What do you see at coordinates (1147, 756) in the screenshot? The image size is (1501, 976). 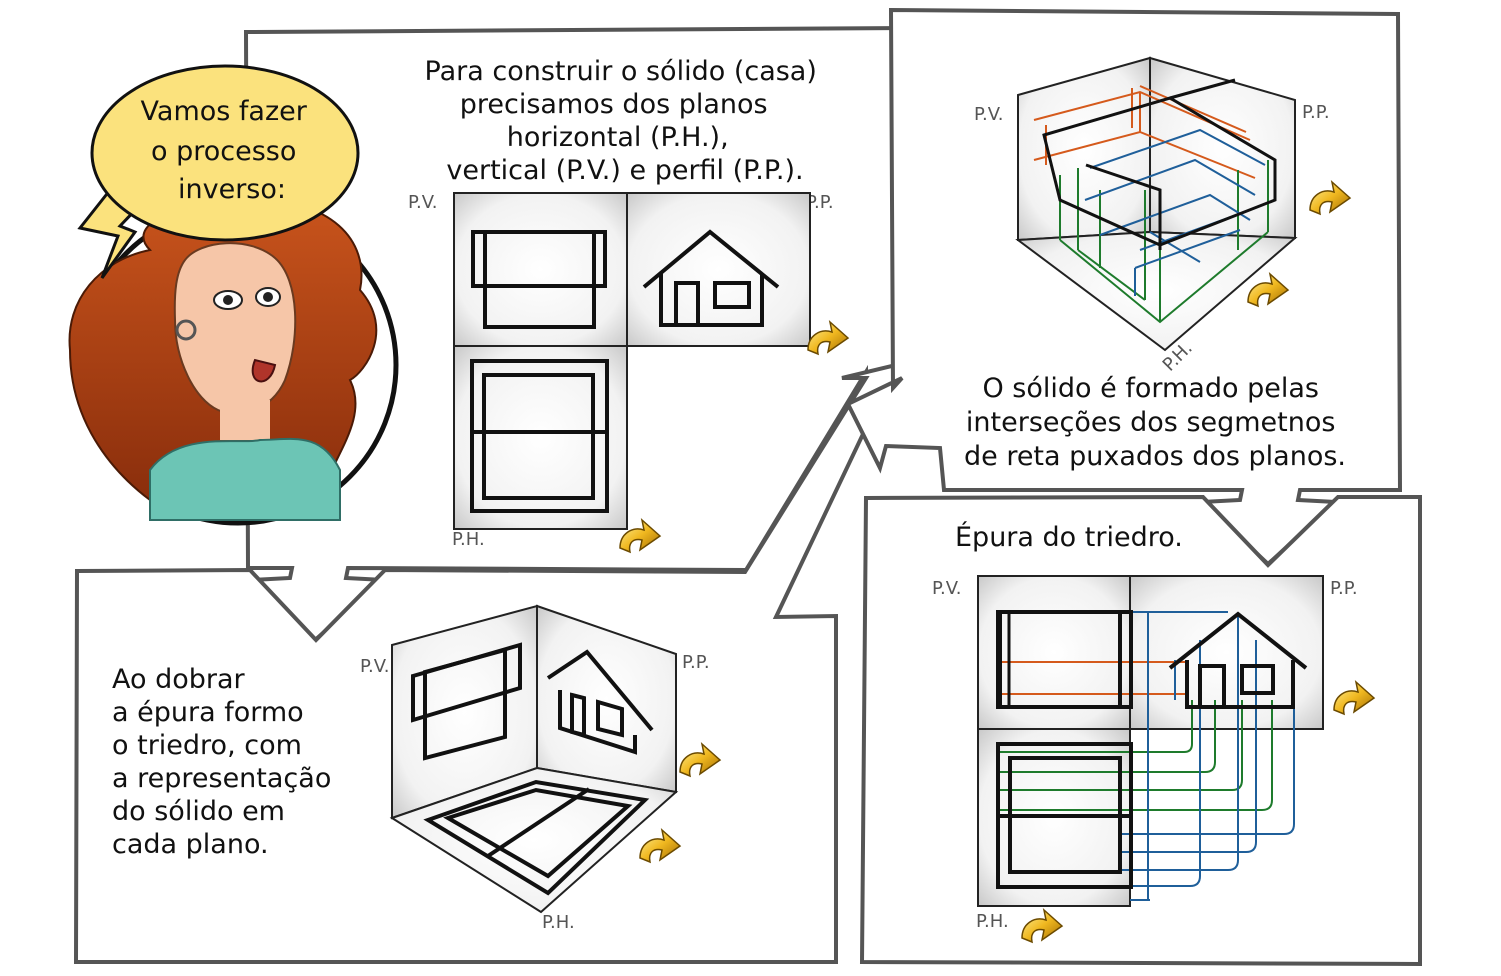 I see `epura-projection-lines` at bounding box center [1147, 756].